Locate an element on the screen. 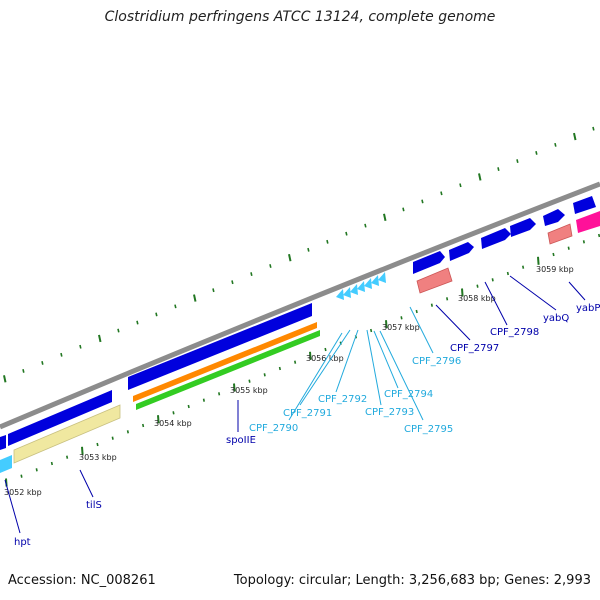  gene-label-CPF_2793: CPF_2793 is located at coordinates (389, 412).